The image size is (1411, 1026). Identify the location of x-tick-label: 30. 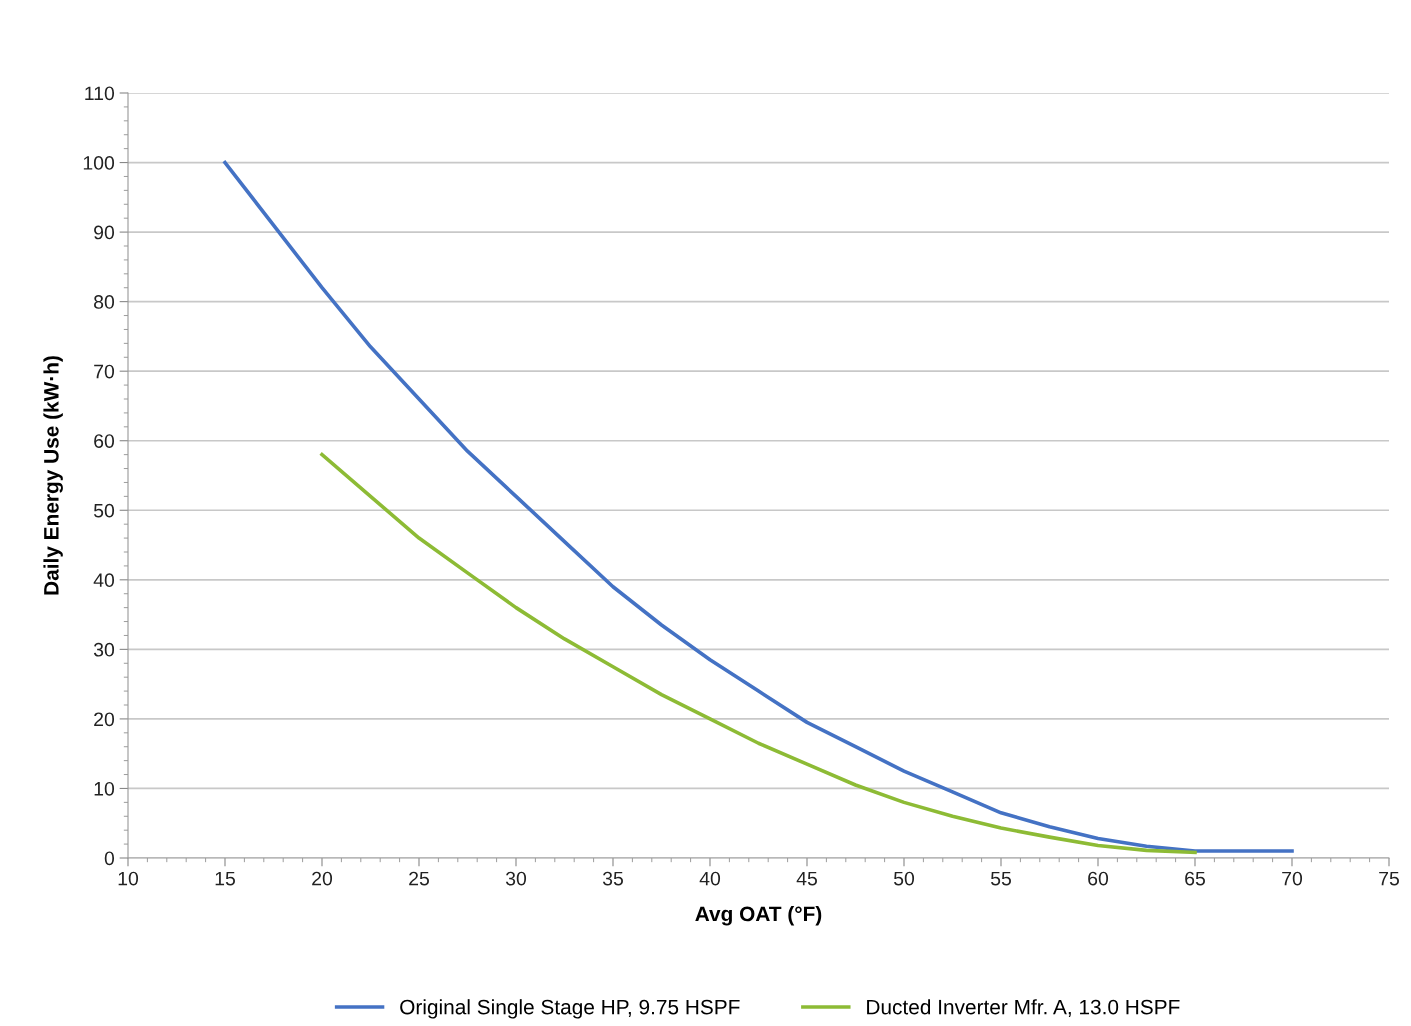
(516, 878).